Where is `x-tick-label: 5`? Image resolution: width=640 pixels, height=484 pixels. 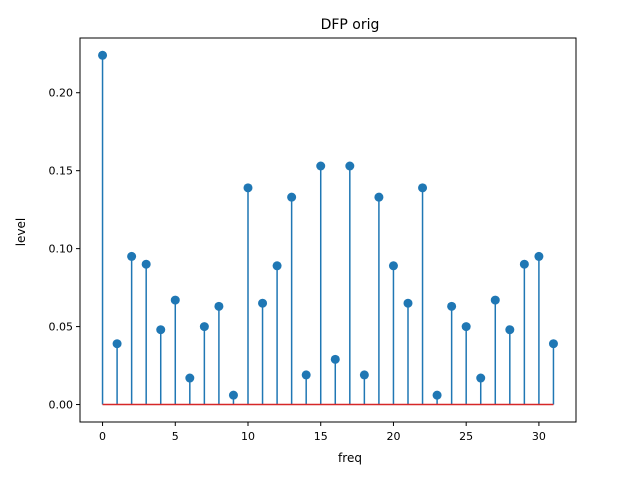 x-tick-label: 5 is located at coordinates (175, 436).